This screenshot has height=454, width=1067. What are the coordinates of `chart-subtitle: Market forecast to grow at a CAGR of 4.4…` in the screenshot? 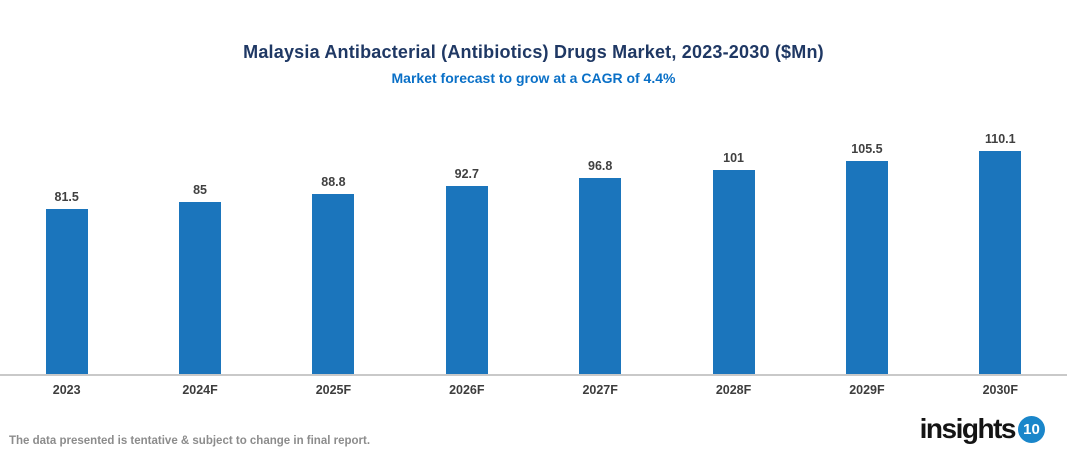 It's located at (533, 78).